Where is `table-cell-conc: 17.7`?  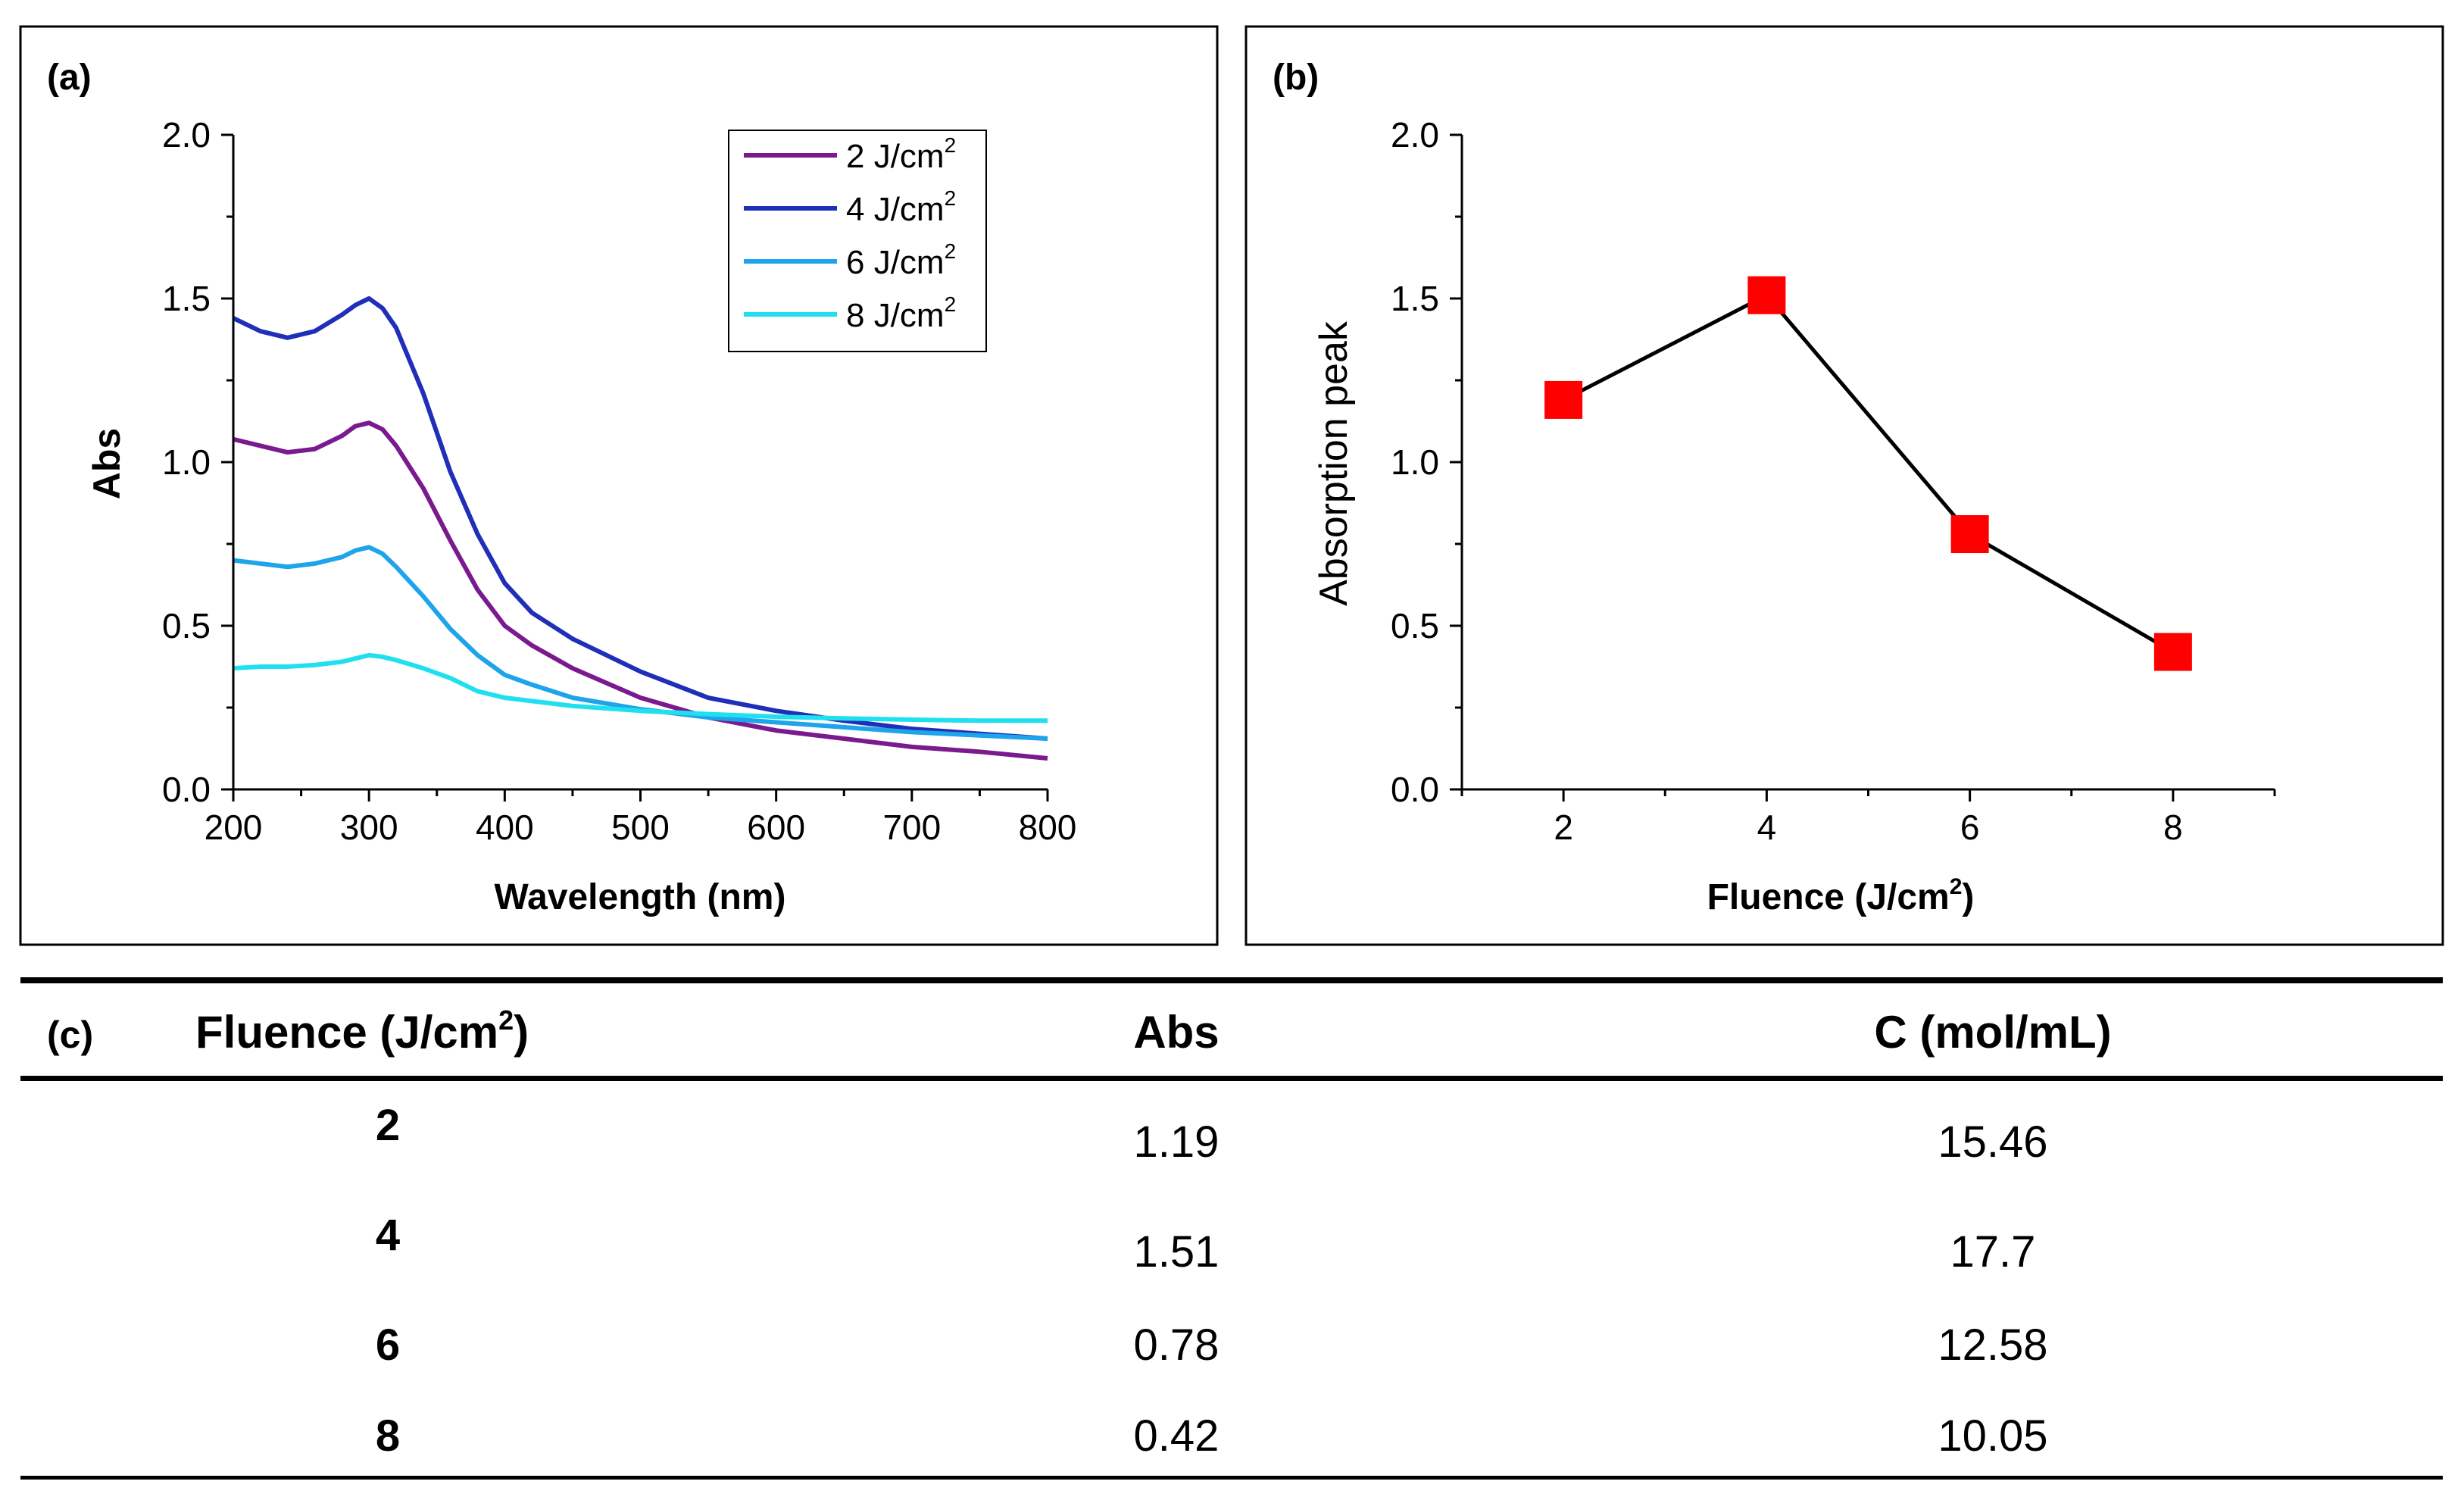
table-cell-conc: 17.7 is located at coordinates (1993, 1252).